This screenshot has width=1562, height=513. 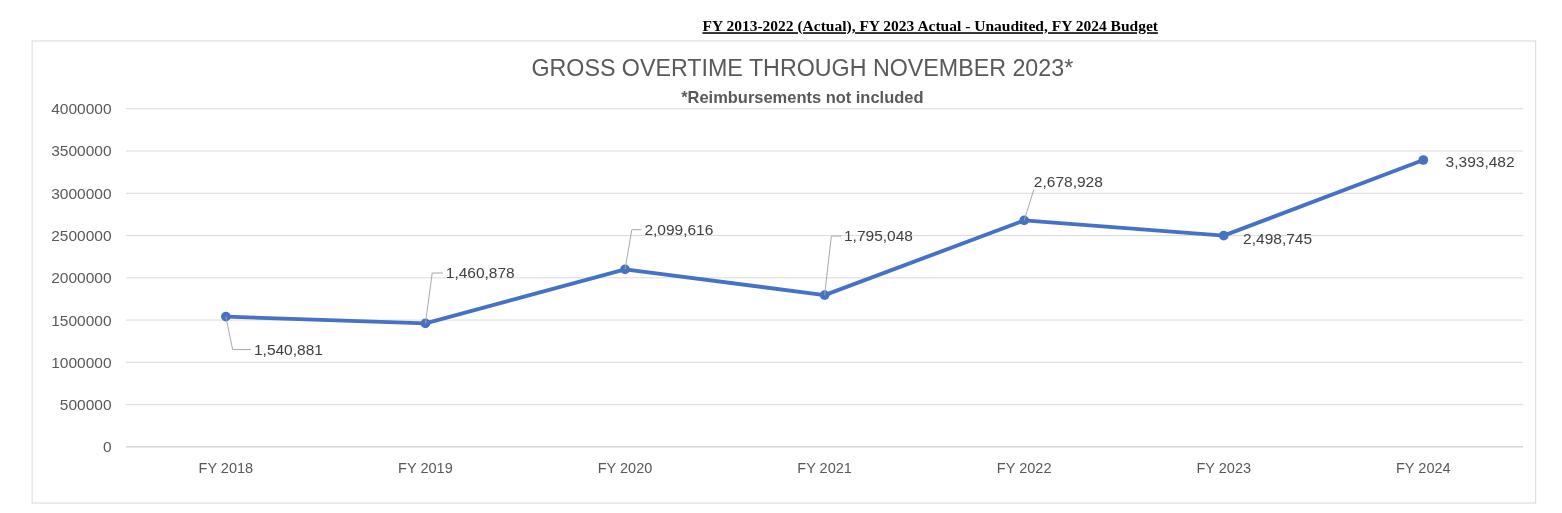 I want to click on y-tick-label: 2500000, so click(x=81, y=235).